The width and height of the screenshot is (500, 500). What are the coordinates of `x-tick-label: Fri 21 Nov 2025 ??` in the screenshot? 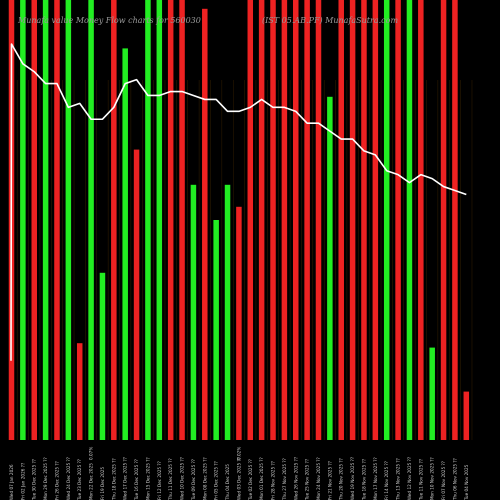 It's located at (329, 480).